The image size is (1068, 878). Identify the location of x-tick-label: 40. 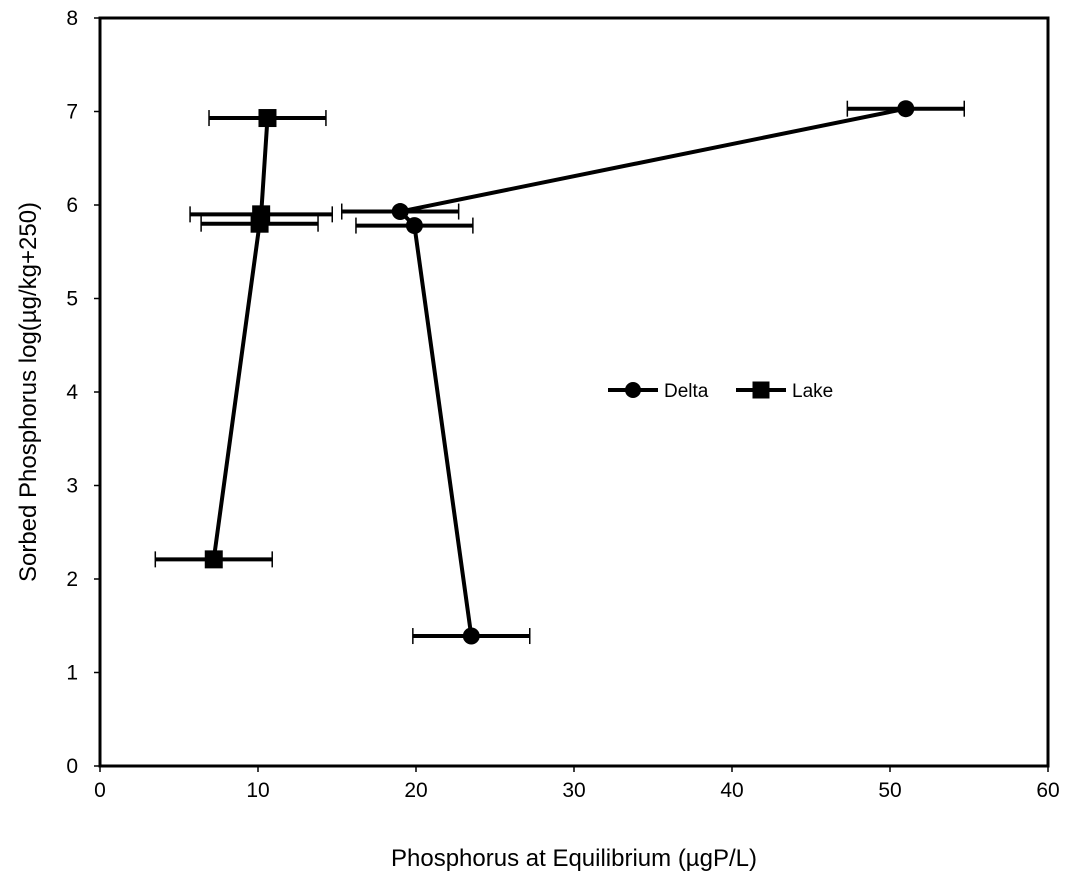
(731, 790).